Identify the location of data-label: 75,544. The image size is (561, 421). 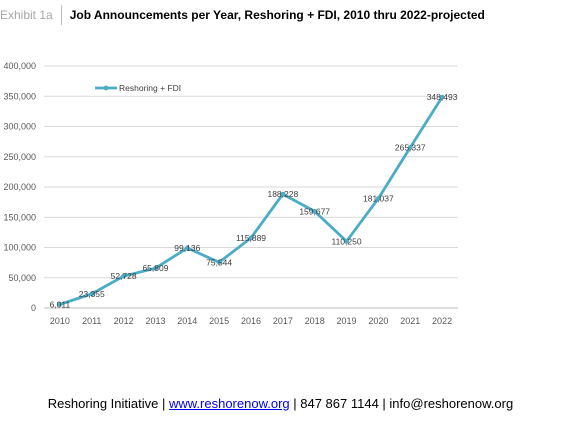
(219, 262).